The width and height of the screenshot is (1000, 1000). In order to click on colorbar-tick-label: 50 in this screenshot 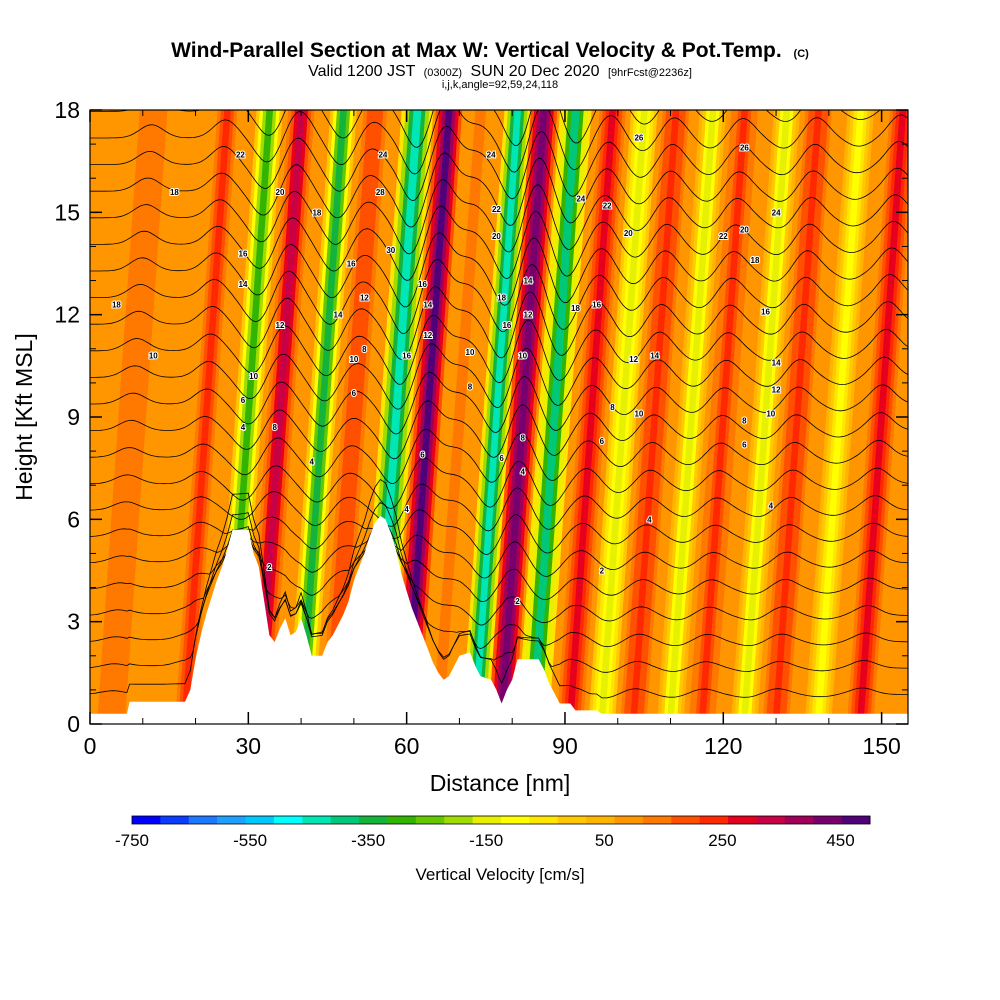, I will do `click(604, 840)`.